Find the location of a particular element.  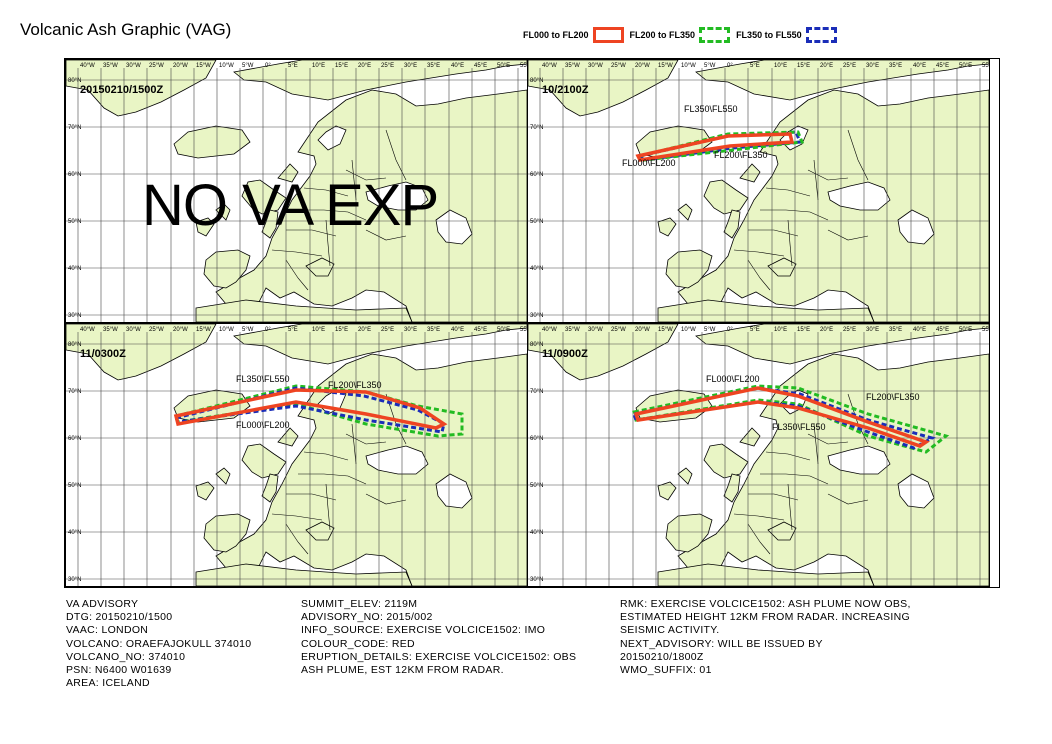

legend-swatch-fl350-fl550 is located at coordinates (821, 35).